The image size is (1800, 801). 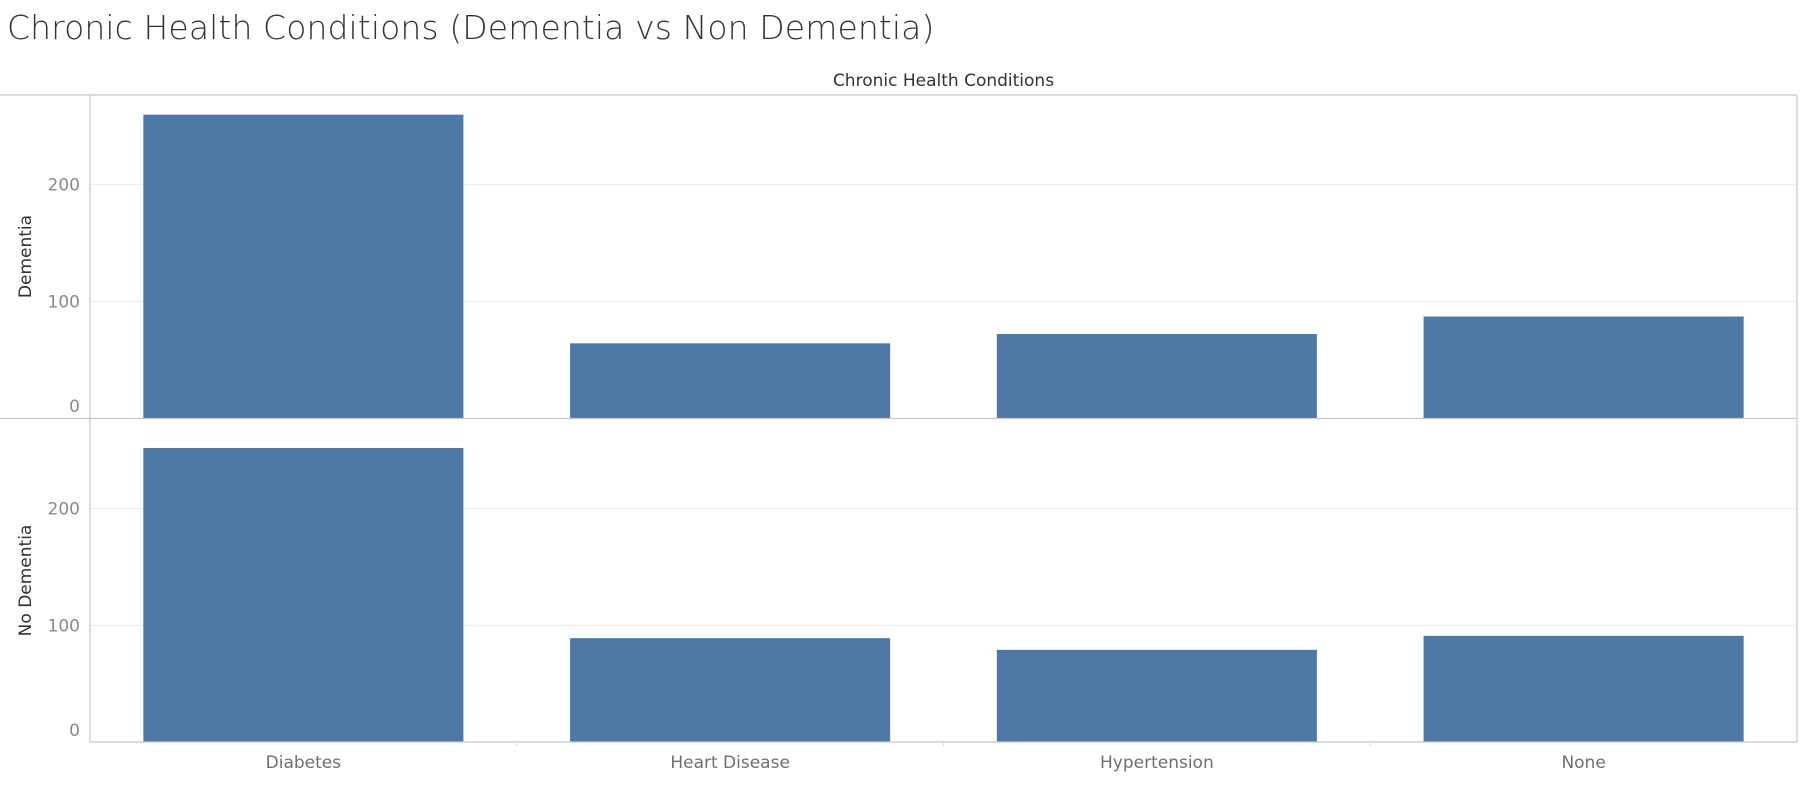 I want to click on column-header: Chronic Health Conditions, so click(x=943, y=81).